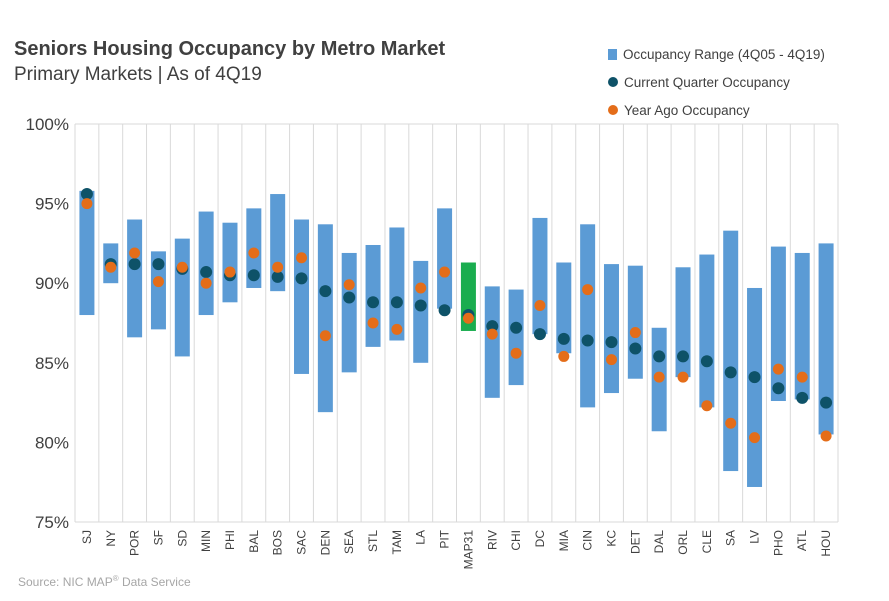 Image resolution: width=889 pixels, height=601 pixels. I want to click on current-dot-icon, so click(613, 82).